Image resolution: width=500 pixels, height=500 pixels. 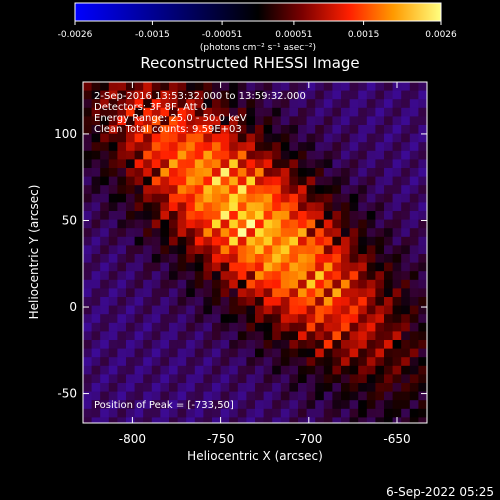 What do you see at coordinates (255, 456) in the screenshot?
I see `x-axis-label: Heliocentric X (arcsec)` at bounding box center [255, 456].